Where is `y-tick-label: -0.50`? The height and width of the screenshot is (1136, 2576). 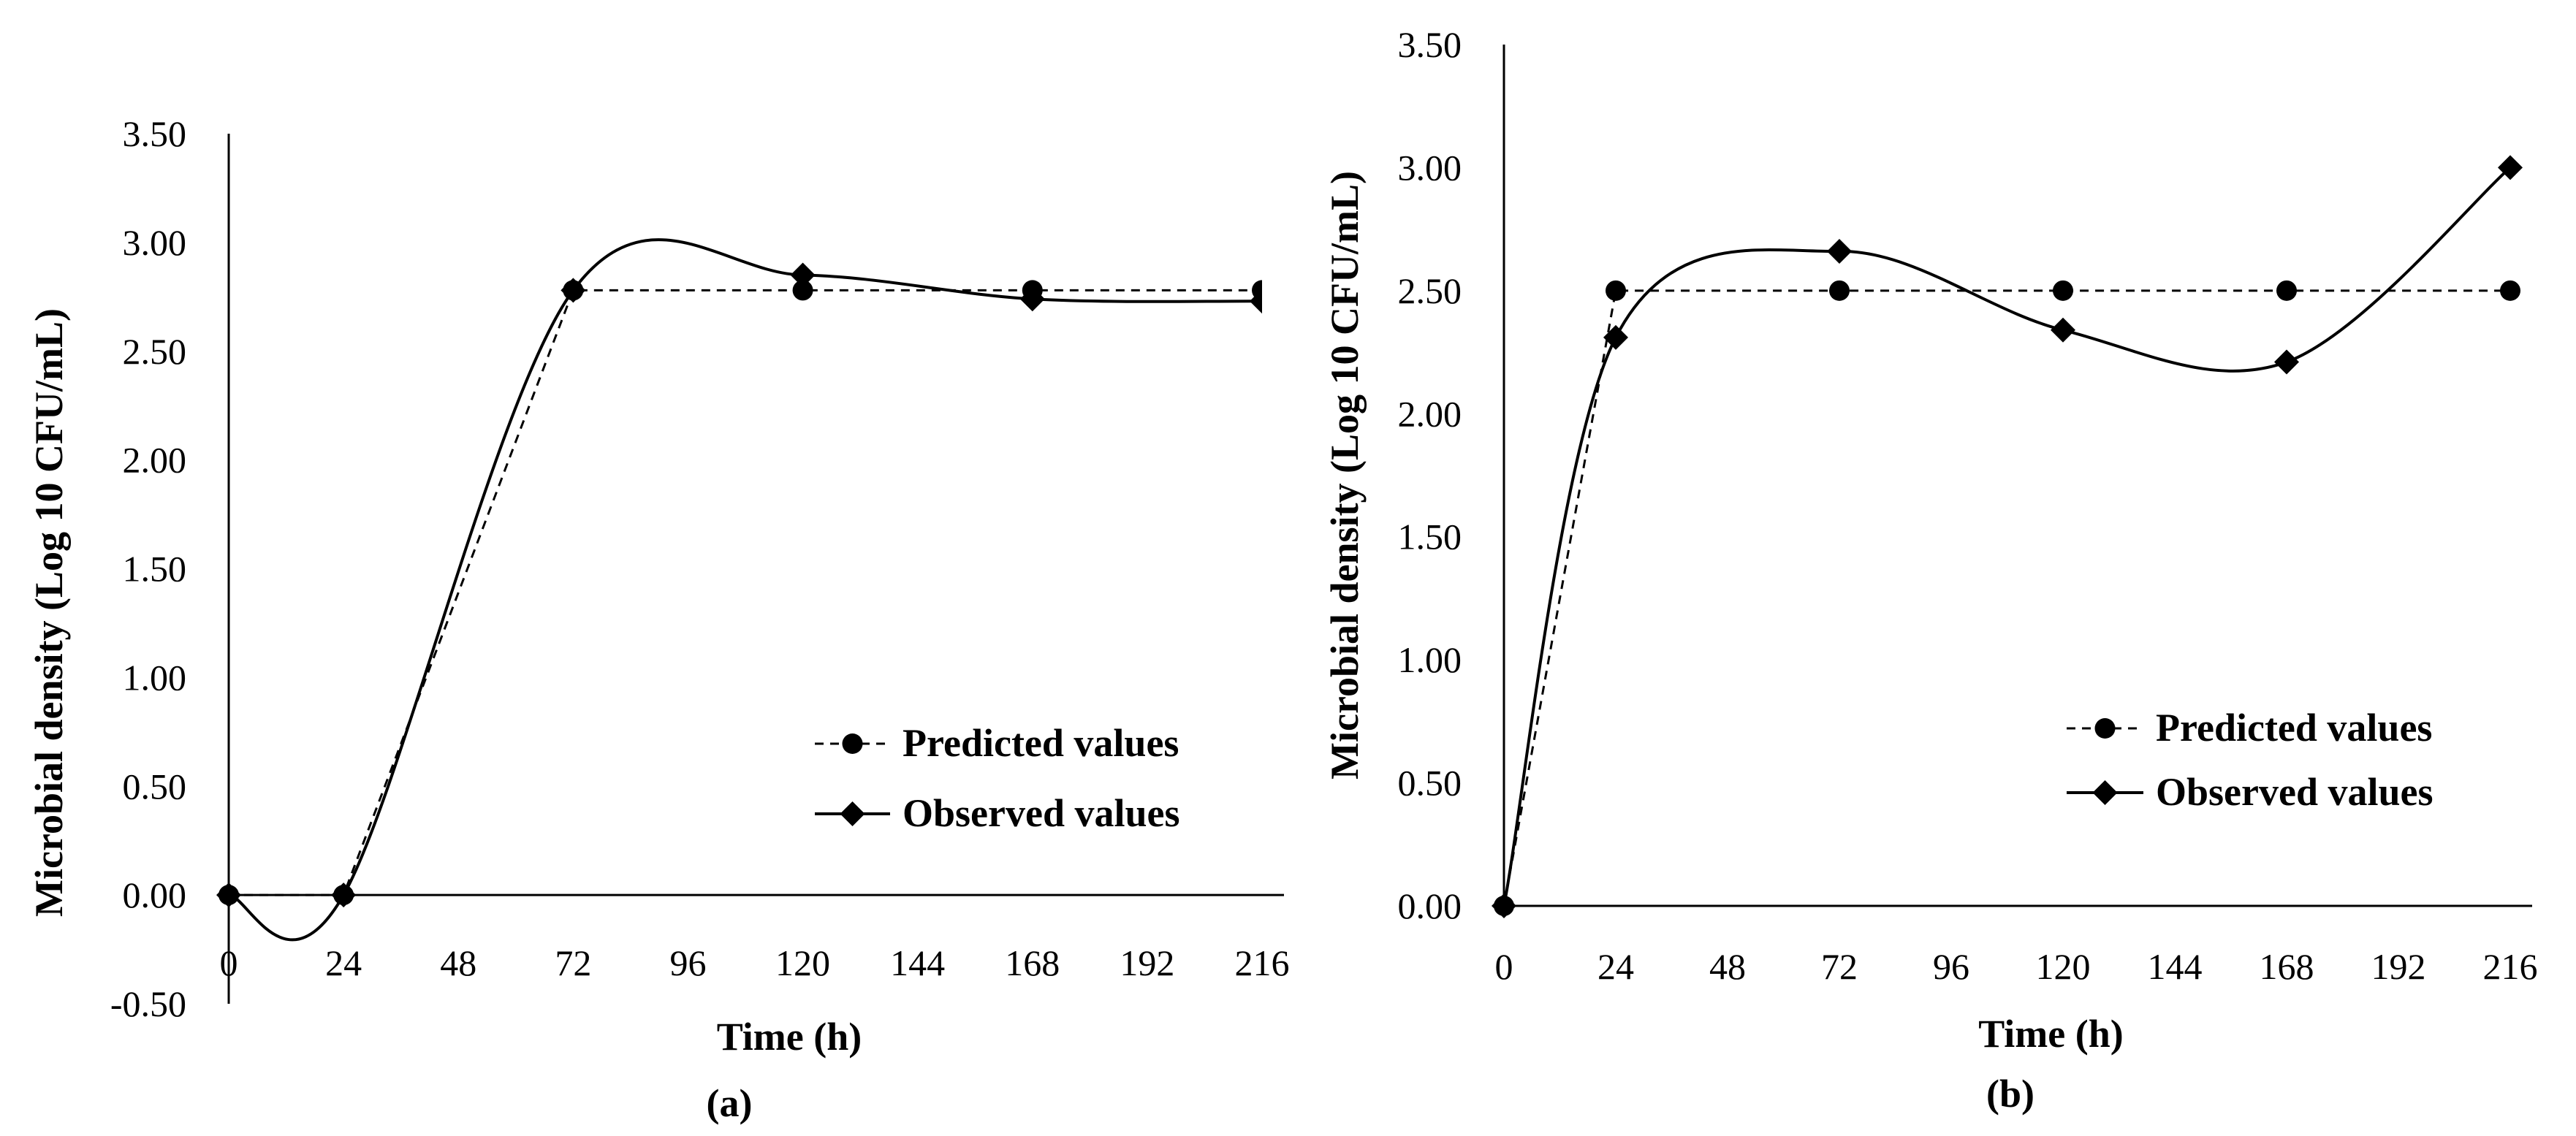 y-tick-label: -0.50 is located at coordinates (148, 1003).